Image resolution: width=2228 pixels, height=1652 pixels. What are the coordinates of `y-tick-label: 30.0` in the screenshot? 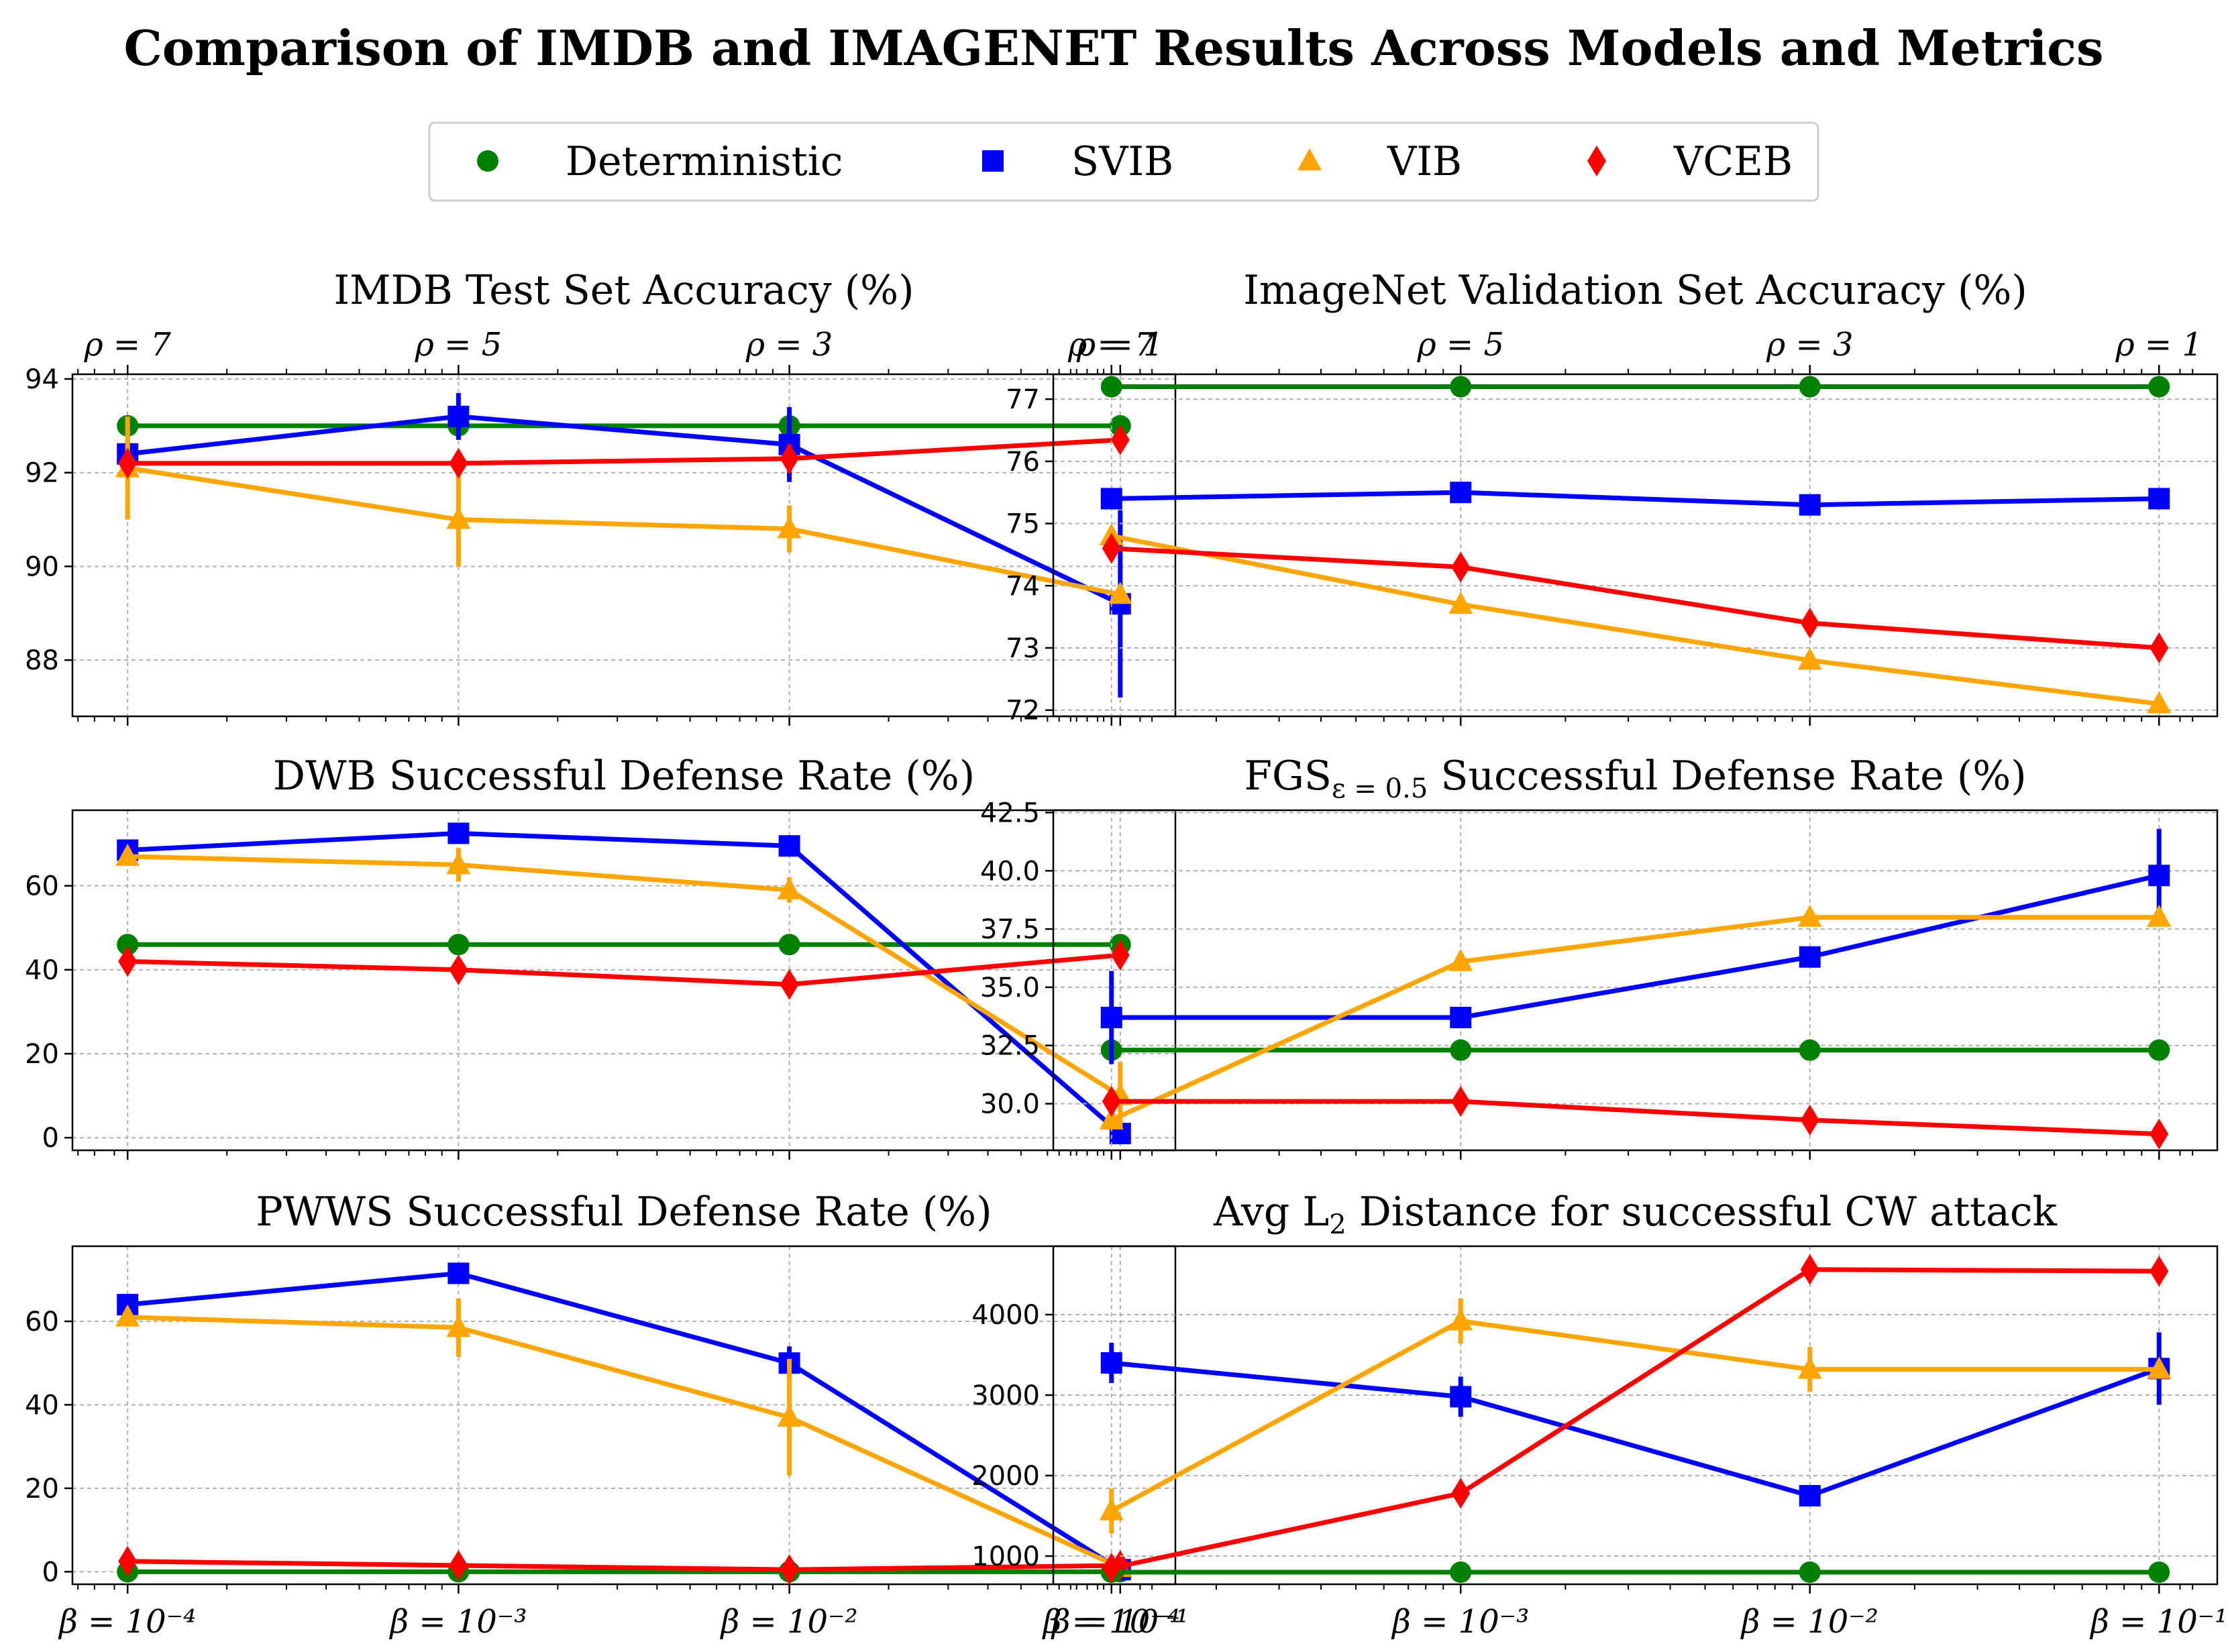 It's located at (1010, 1104).